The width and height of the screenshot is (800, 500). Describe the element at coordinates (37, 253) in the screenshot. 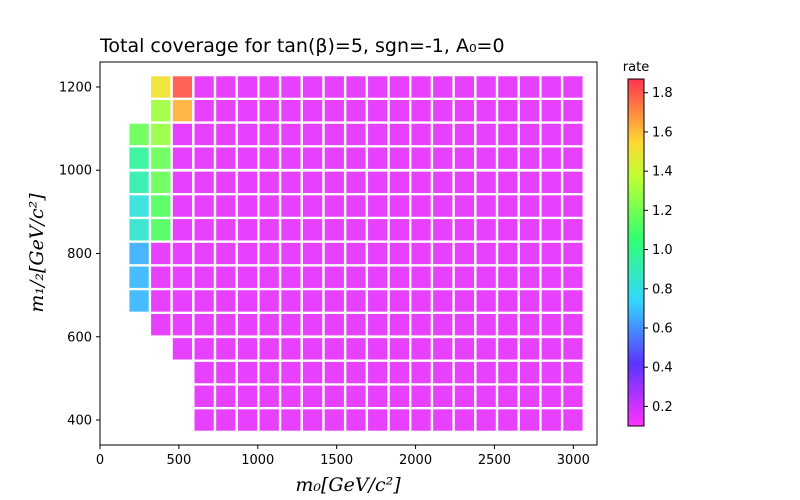

I see `y-axis-label: m₁/₂[GeV/c²]` at that location.